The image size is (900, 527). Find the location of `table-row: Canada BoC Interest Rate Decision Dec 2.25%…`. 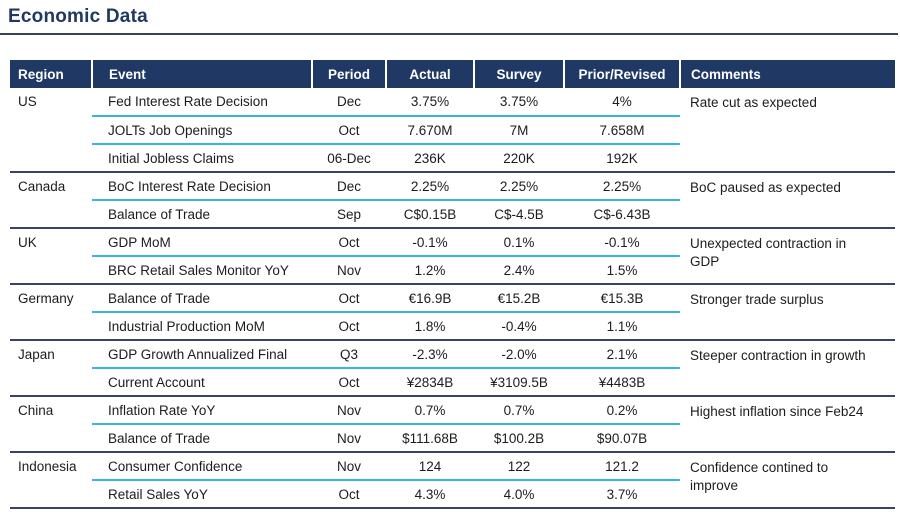

table-row: Canada BoC Interest Rate Decision Dec 2.25%… is located at coordinates (452, 200).